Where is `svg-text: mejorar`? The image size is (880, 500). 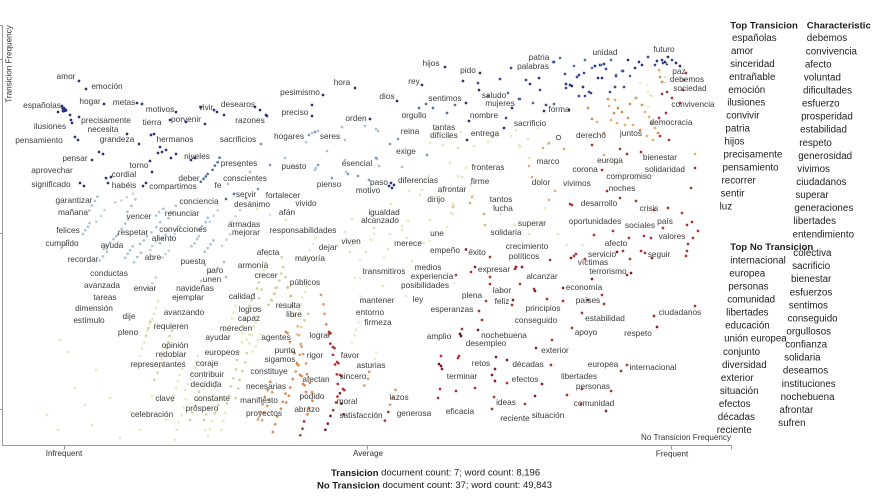 svg-text: mejorar is located at coordinates (246, 232).